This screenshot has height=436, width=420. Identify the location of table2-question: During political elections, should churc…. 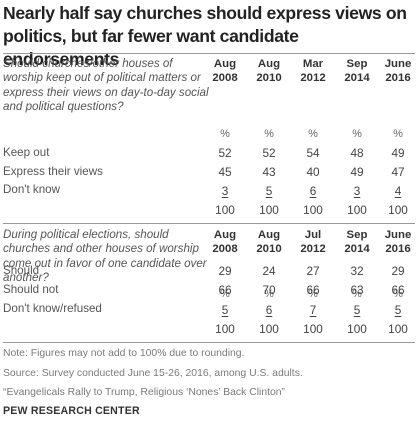
(105, 256).